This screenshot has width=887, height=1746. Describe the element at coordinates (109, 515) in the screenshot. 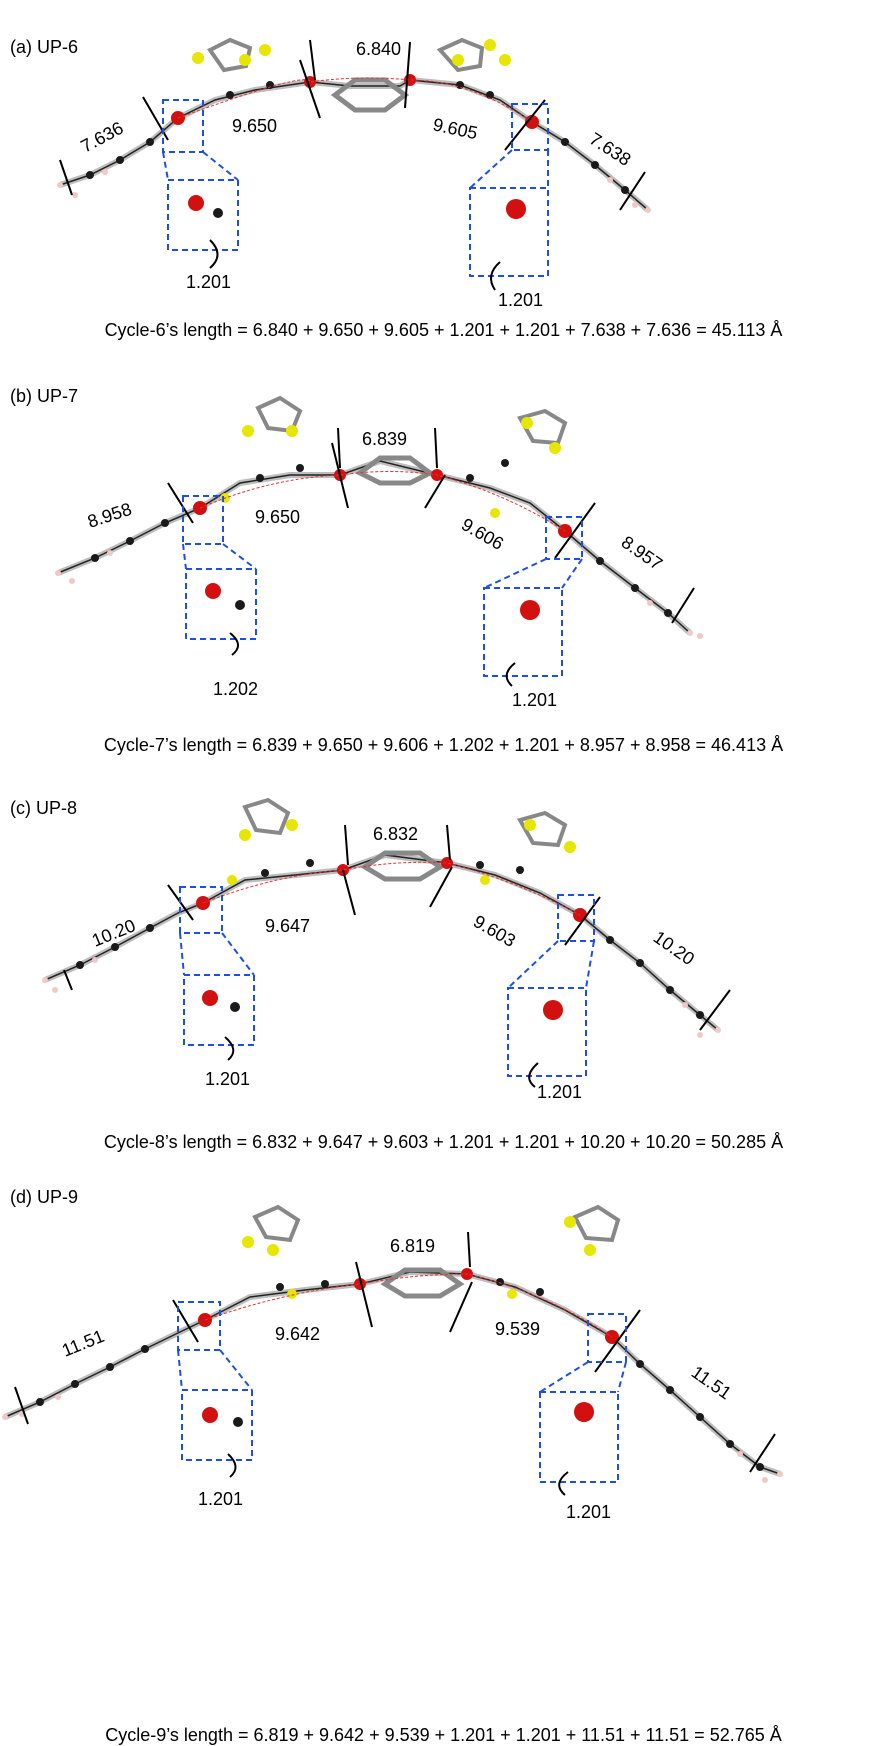

I see `label-left-chain-length: 8.958` at that location.